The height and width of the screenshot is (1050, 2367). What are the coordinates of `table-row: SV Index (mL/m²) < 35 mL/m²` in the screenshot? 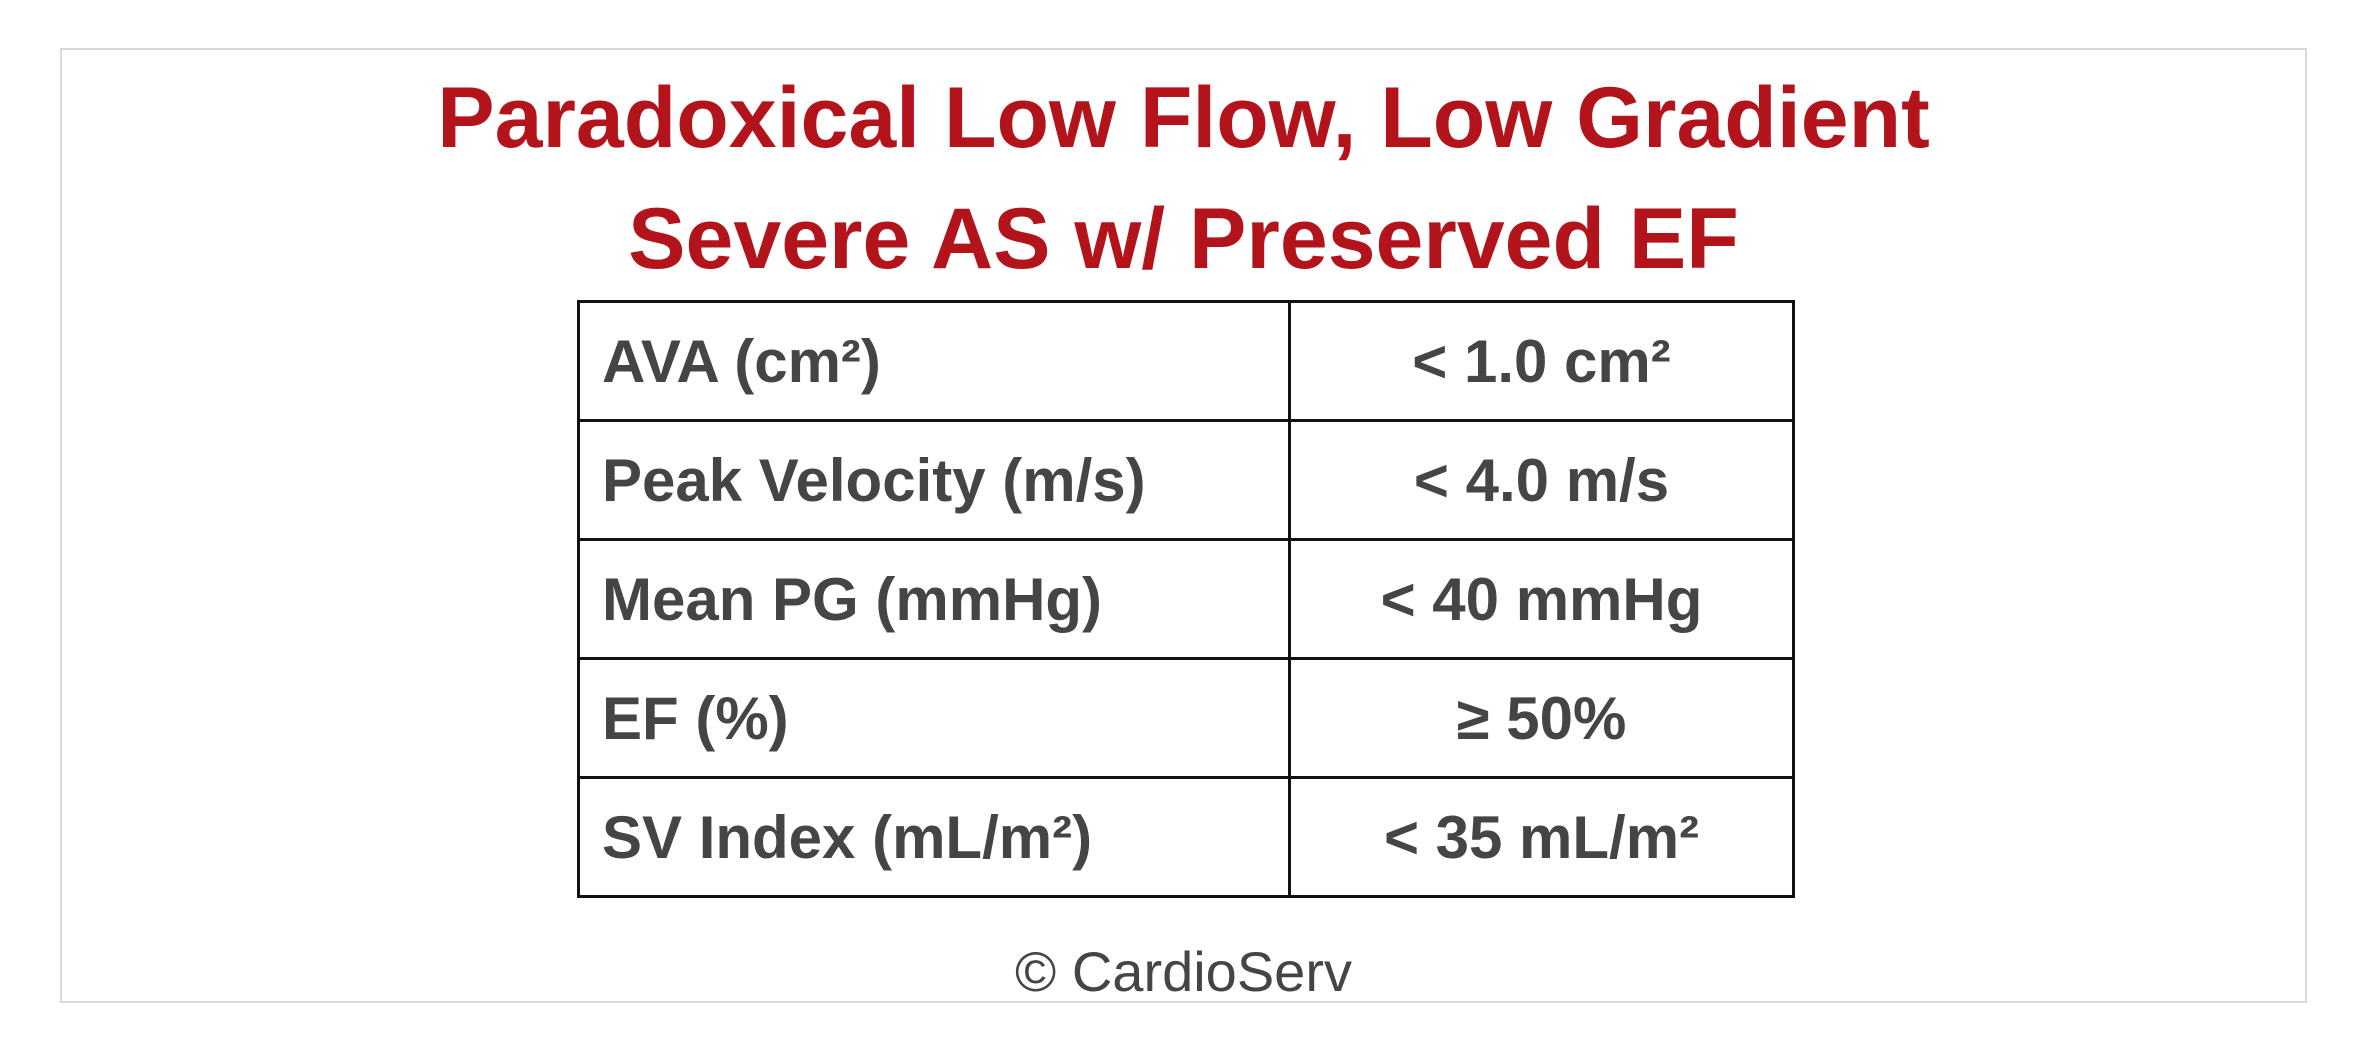 It's located at (1186, 837).